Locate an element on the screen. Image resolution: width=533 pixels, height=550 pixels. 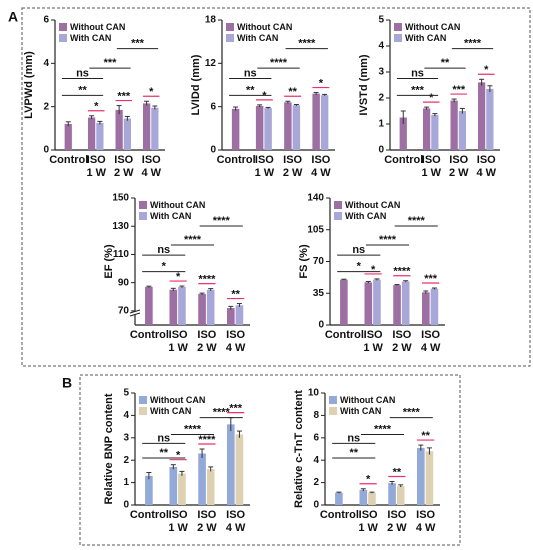
axis-break is located at coordinates (135, 313).